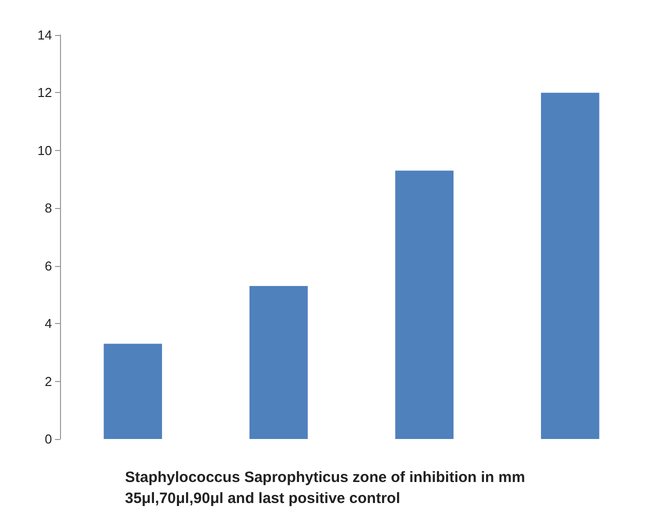 The width and height of the screenshot is (649, 529). What do you see at coordinates (325, 477) in the screenshot?
I see `text: Staphylococcus Saprophyticus zone of inhibition in mm` at bounding box center [325, 477].